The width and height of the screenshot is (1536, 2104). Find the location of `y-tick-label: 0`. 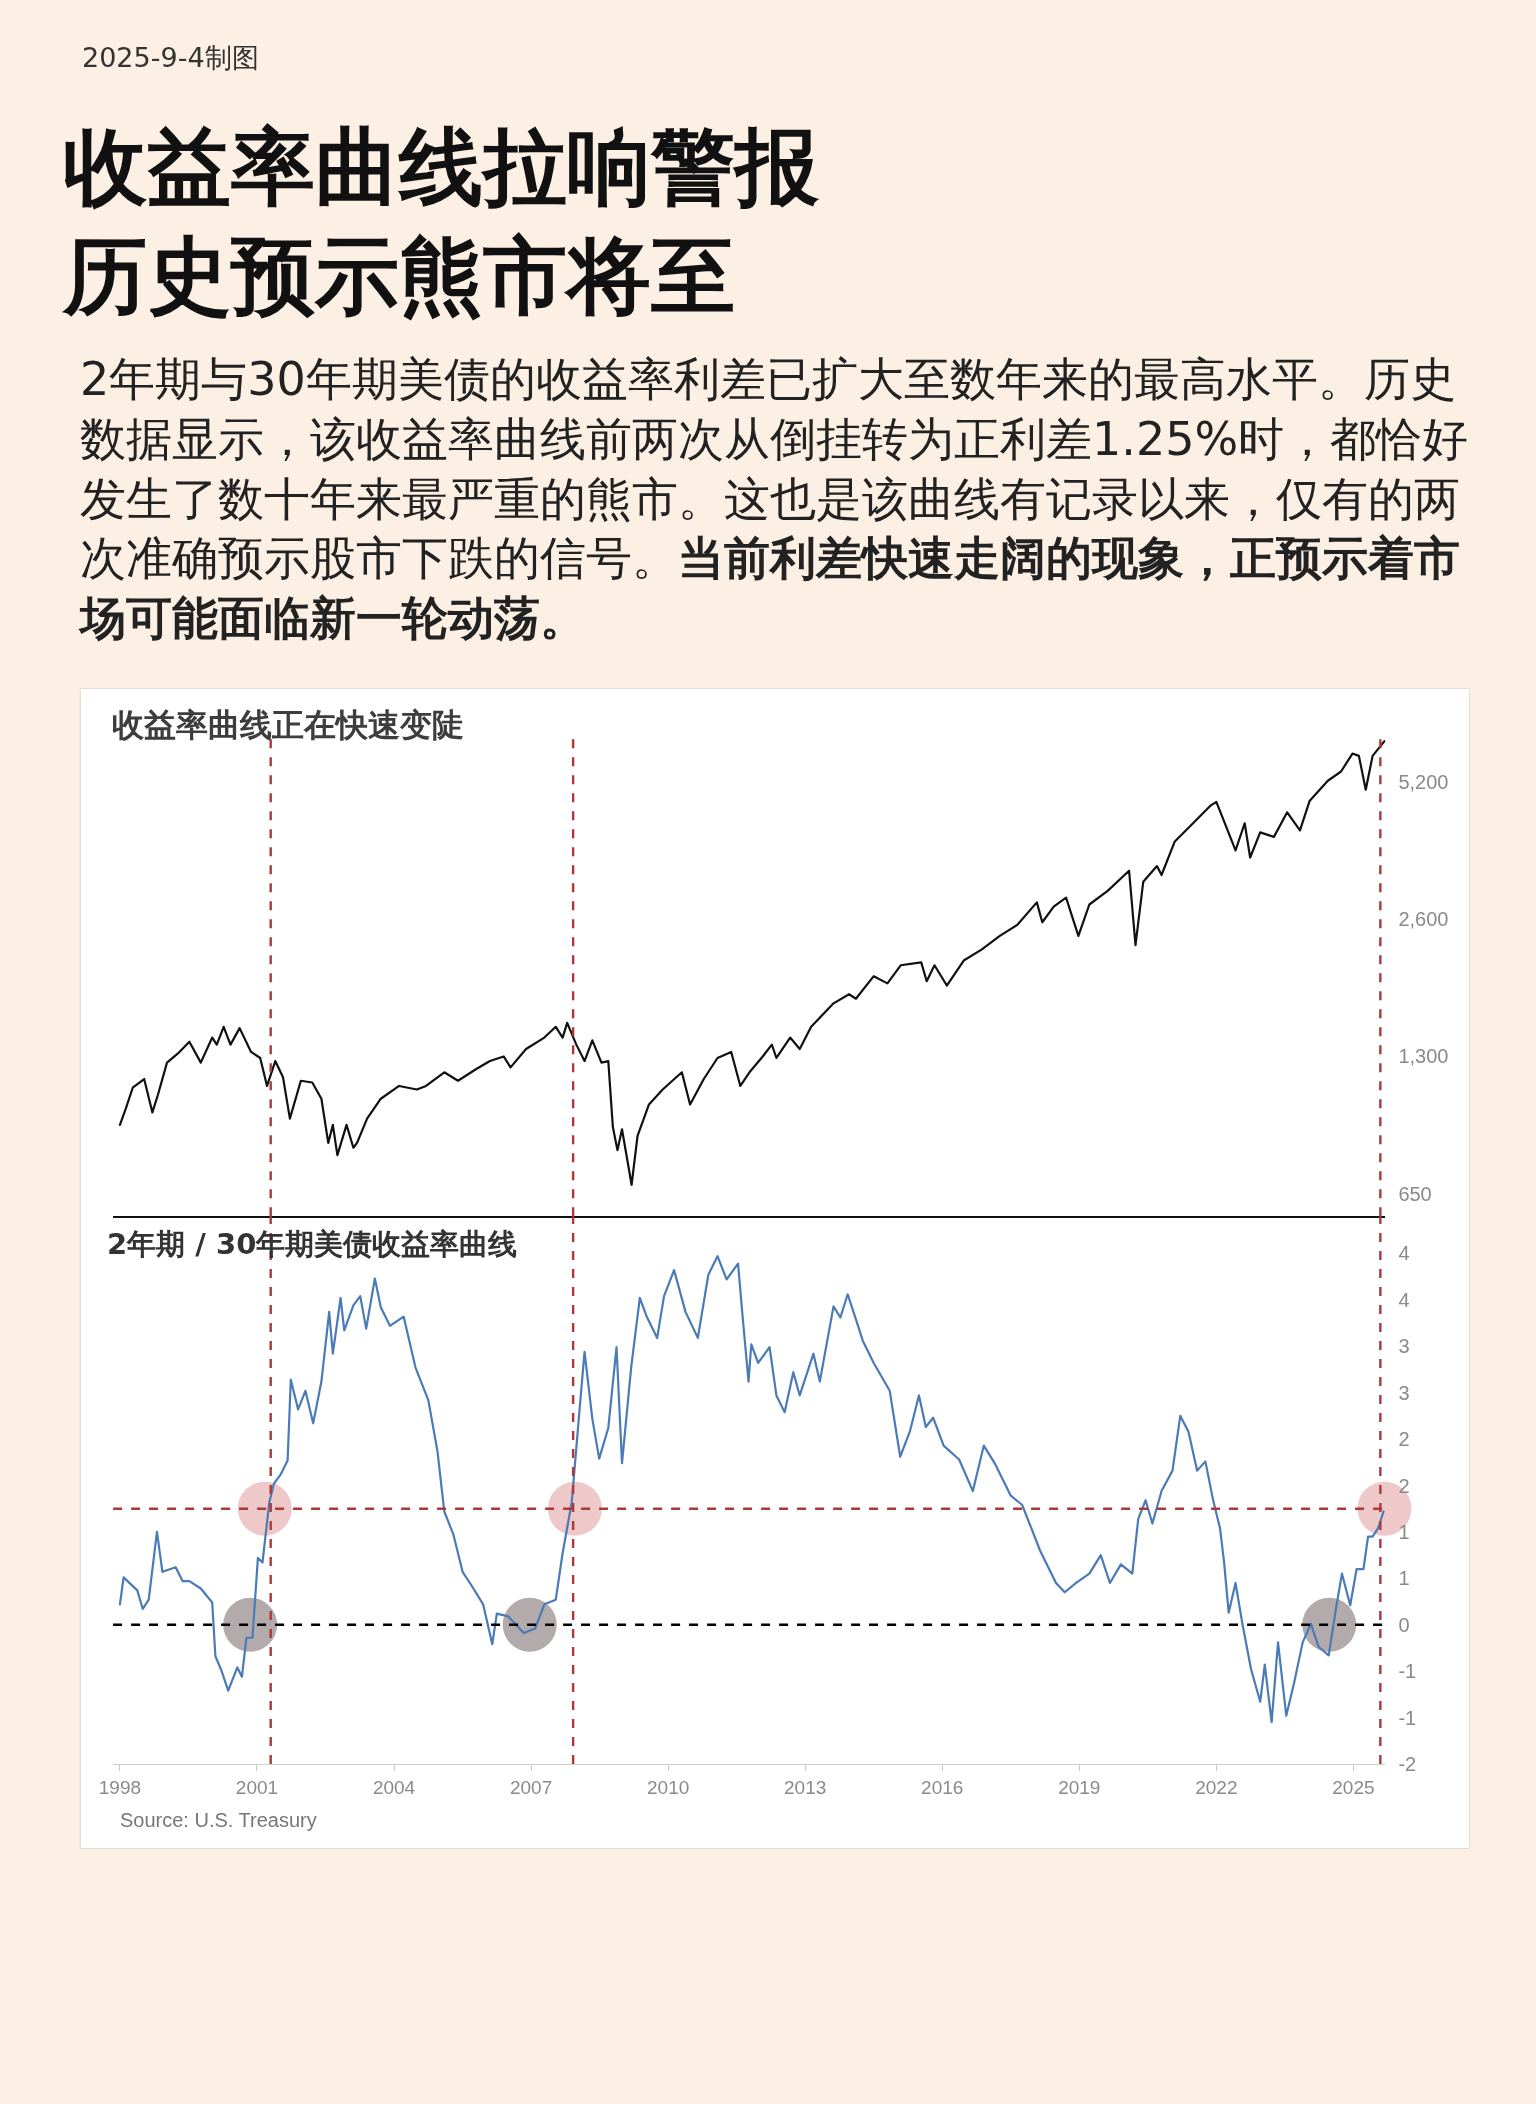

y-tick-label: 0 is located at coordinates (1404, 1624).